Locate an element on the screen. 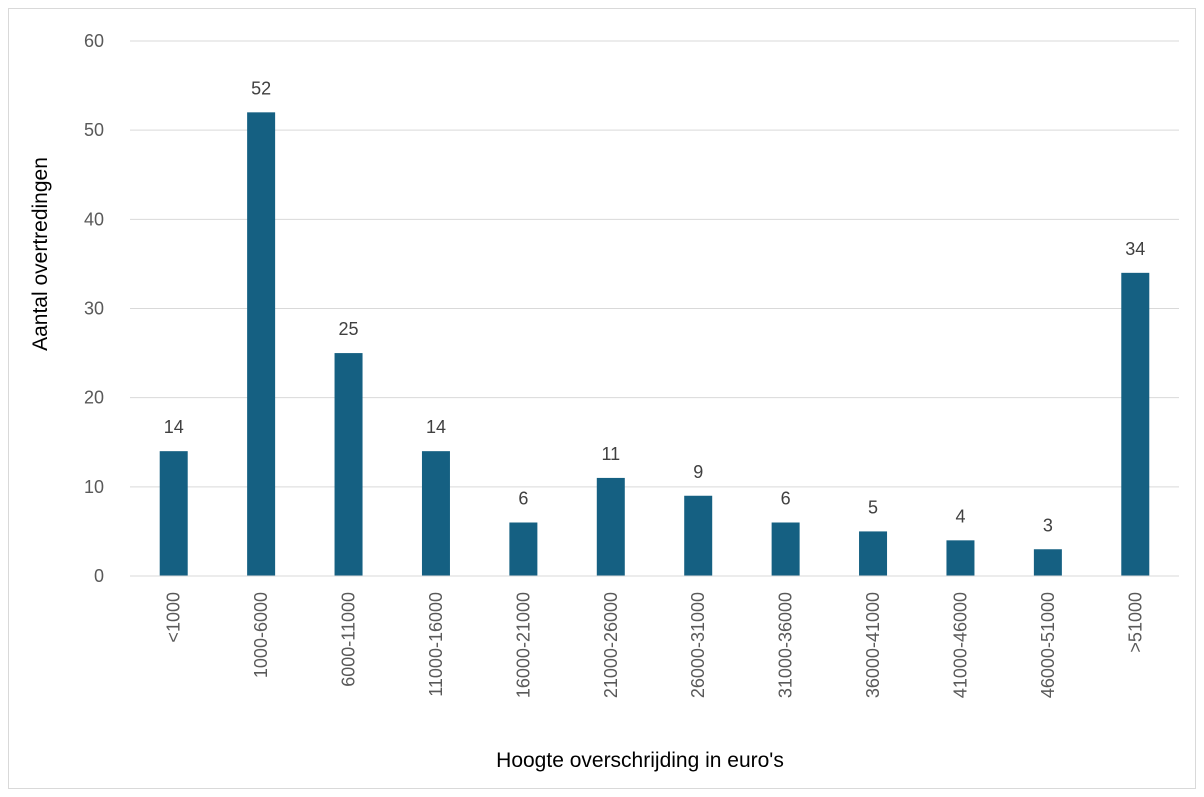 This screenshot has width=1204, height=797. x-tick-label: 21000-26000 is located at coordinates (611, 645).